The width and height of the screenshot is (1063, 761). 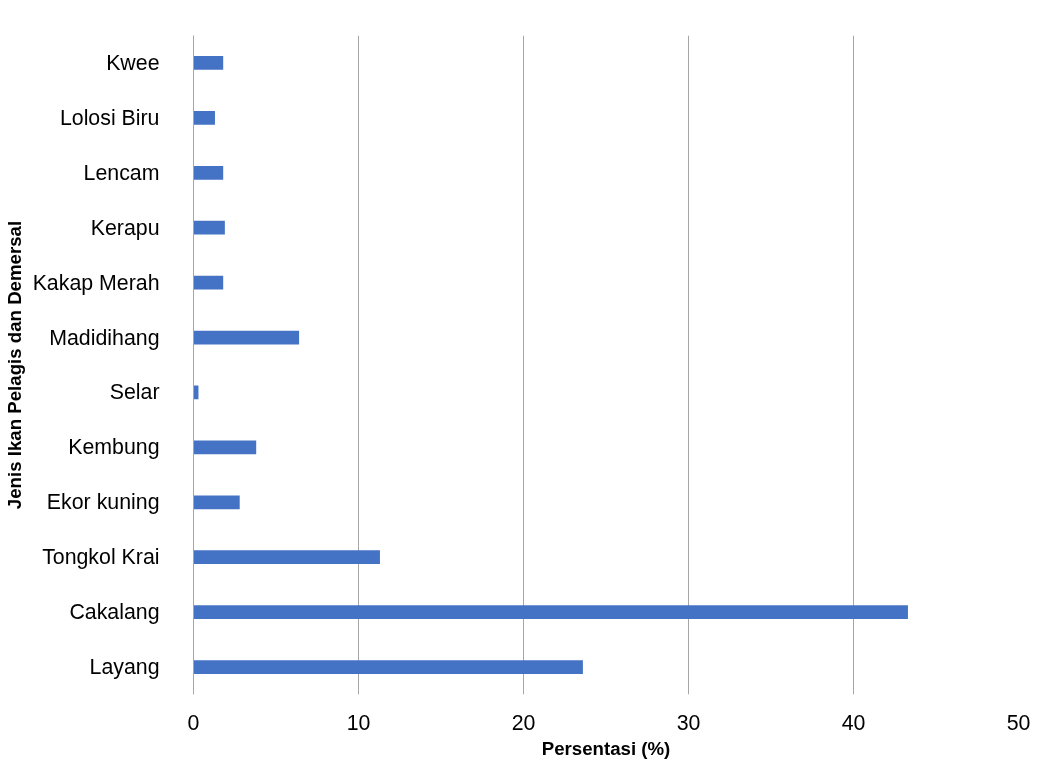 What do you see at coordinates (125, 227) in the screenshot?
I see `y-tick-label: Kerapu` at bounding box center [125, 227].